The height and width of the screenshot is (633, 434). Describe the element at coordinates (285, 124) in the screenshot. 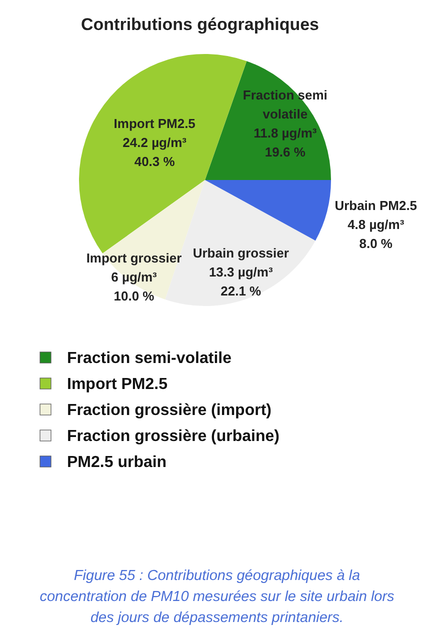

I see `data-label: Fraction semi volatile 11.8 µg/m³ 19.6 %` at that location.